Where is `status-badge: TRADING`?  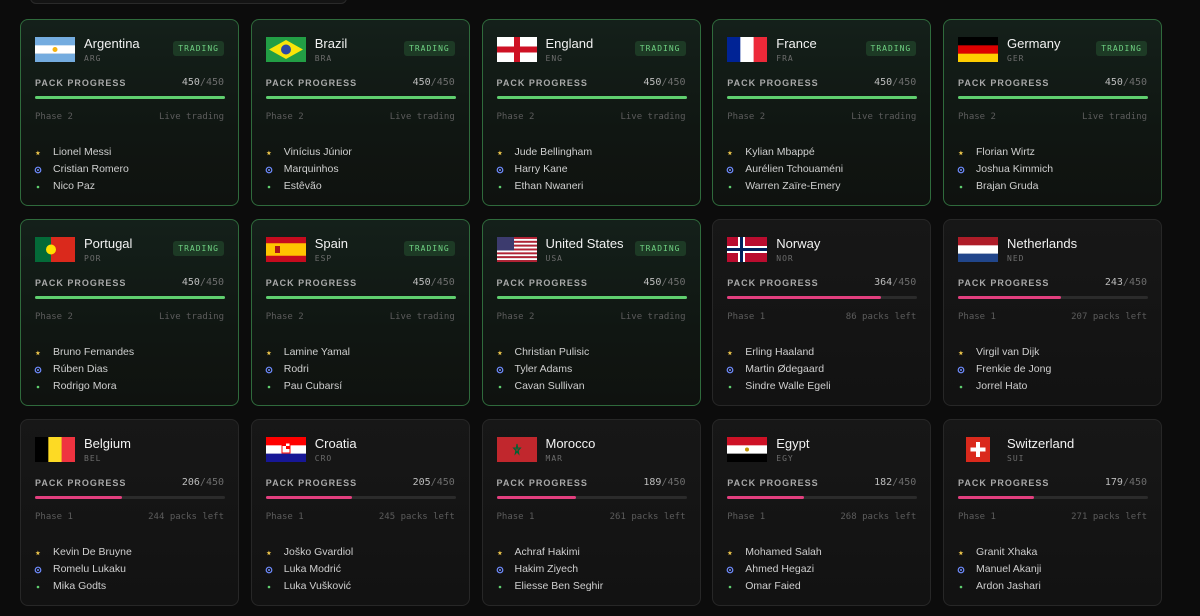 status-badge: TRADING is located at coordinates (1121, 48).